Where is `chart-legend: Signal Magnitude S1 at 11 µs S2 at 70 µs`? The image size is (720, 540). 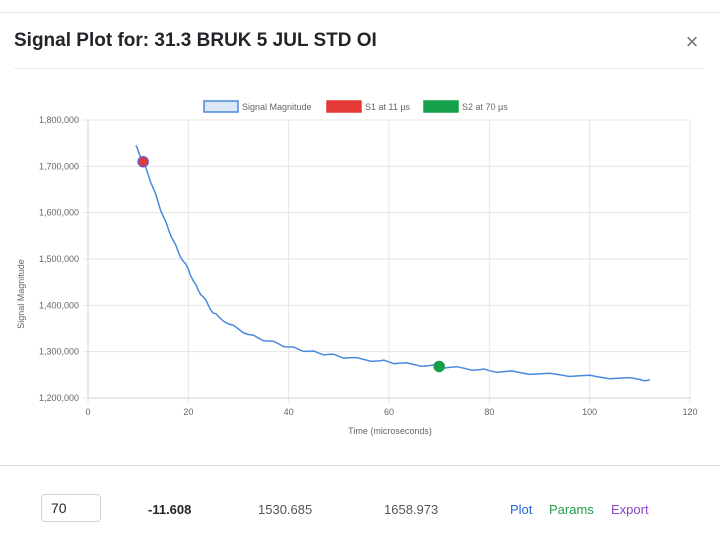
chart-legend: Signal Magnitude S1 at 11 µs S2 at 70 µs is located at coordinates (355, 106).